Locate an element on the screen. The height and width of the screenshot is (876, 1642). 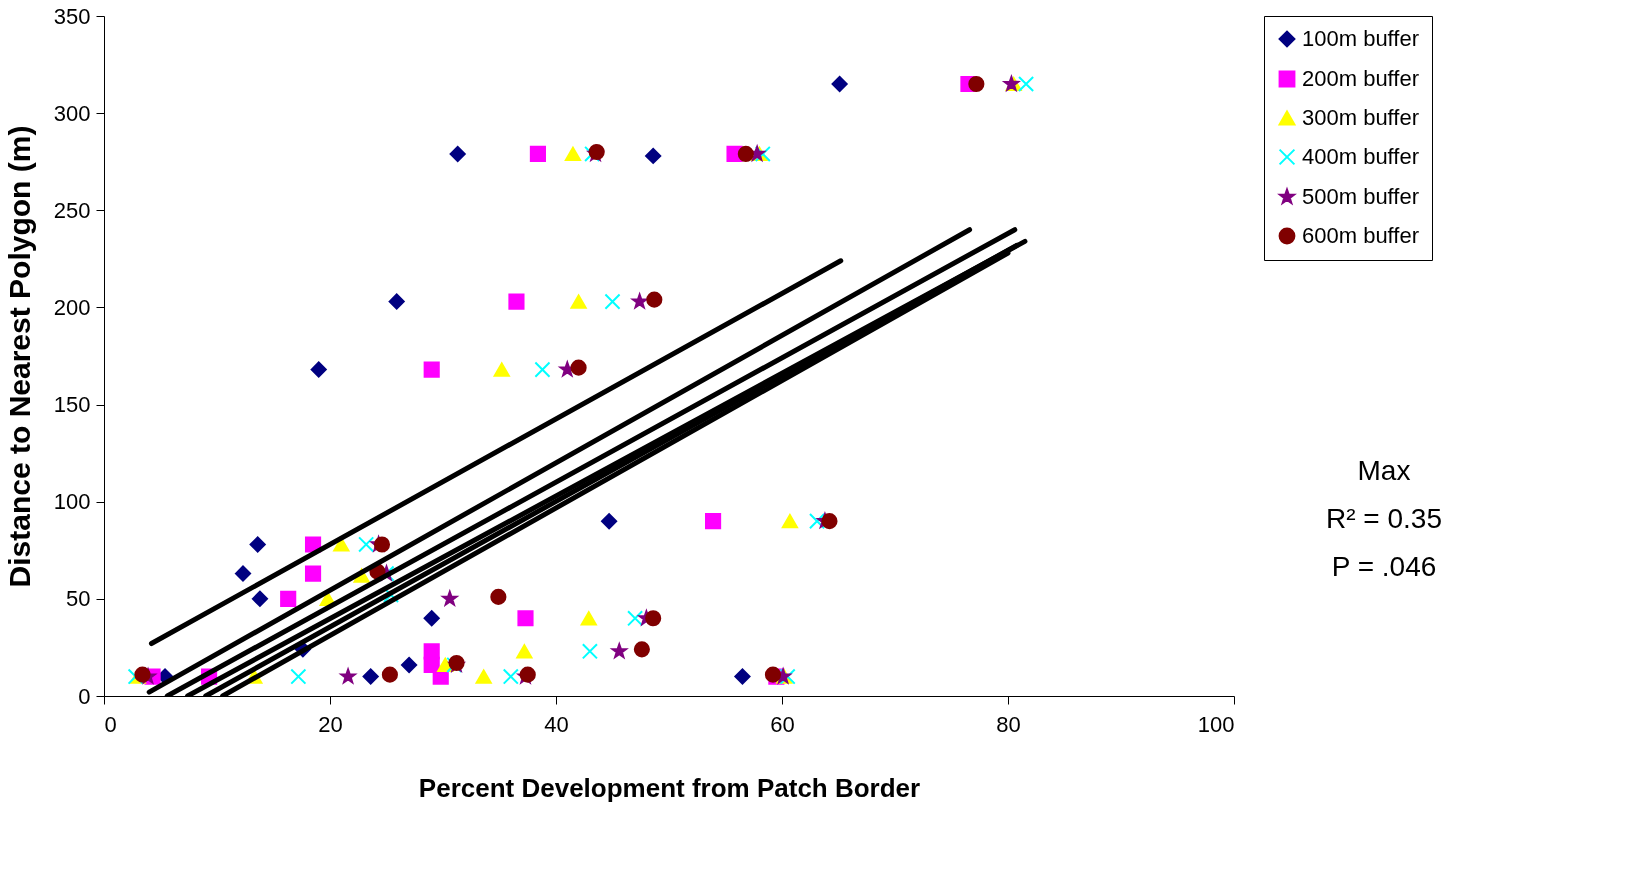
x-axis-title: Percent Development from Patch Border is located at coordinates (669, 787).